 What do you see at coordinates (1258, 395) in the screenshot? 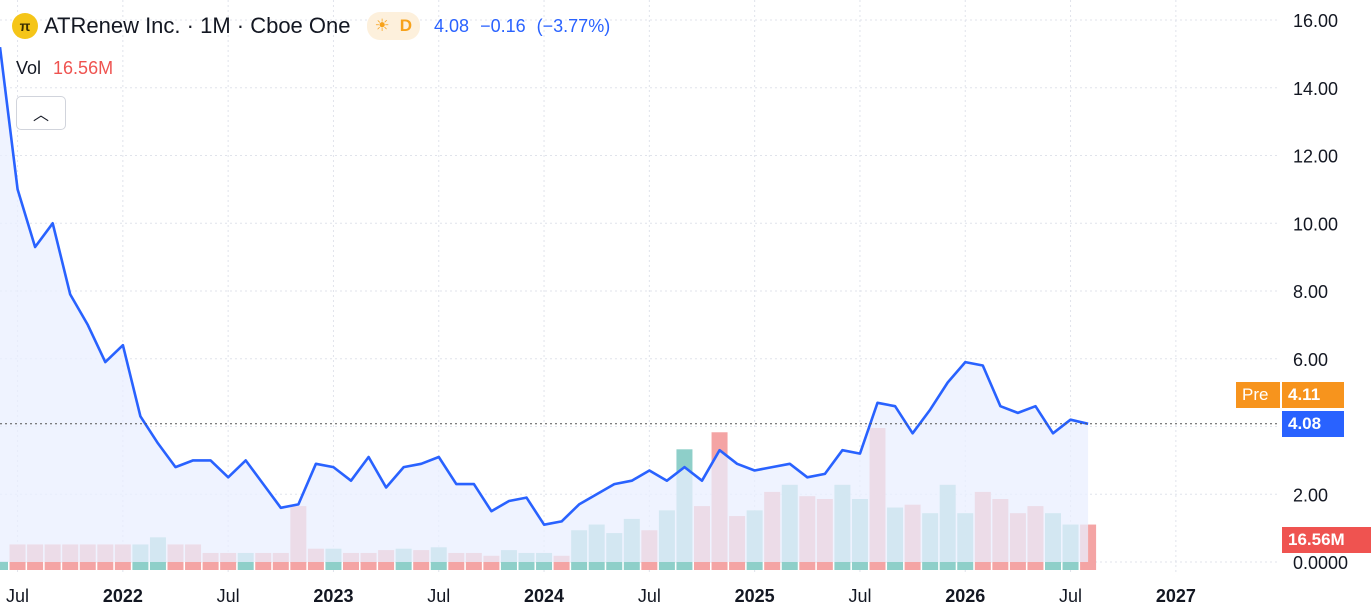
I see `pre-market-label-tag: Pre` at bounding box center [1258, 395].